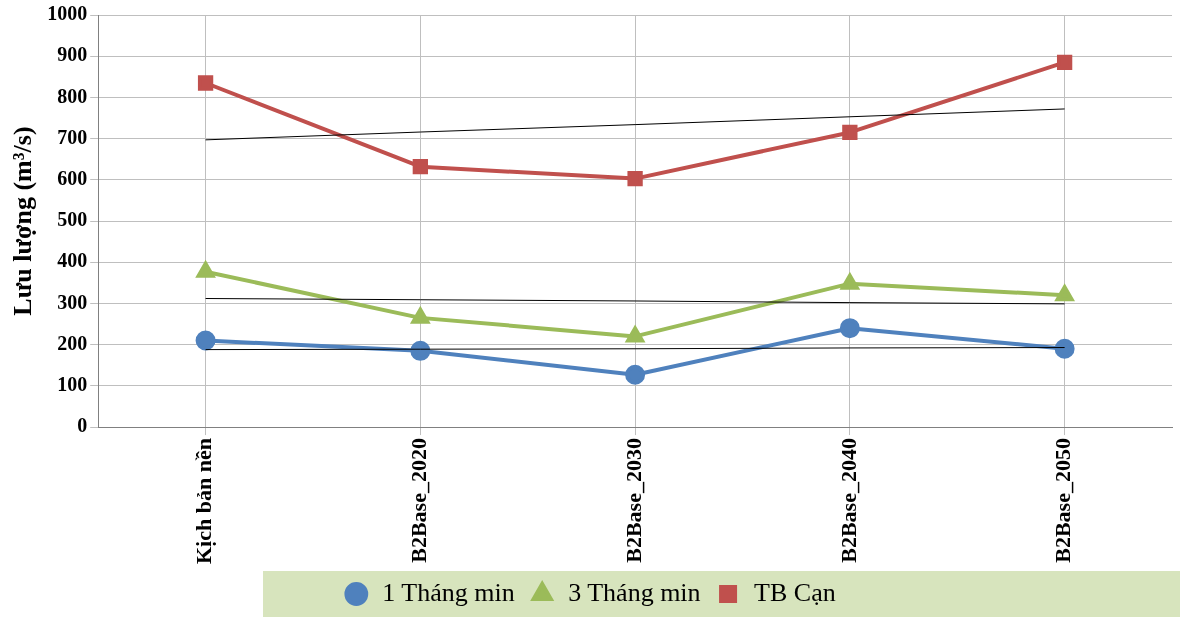 This screenshot has width=1184, height=617. I want to click on legend-label: 3 Tháng min, so click(634, 592).